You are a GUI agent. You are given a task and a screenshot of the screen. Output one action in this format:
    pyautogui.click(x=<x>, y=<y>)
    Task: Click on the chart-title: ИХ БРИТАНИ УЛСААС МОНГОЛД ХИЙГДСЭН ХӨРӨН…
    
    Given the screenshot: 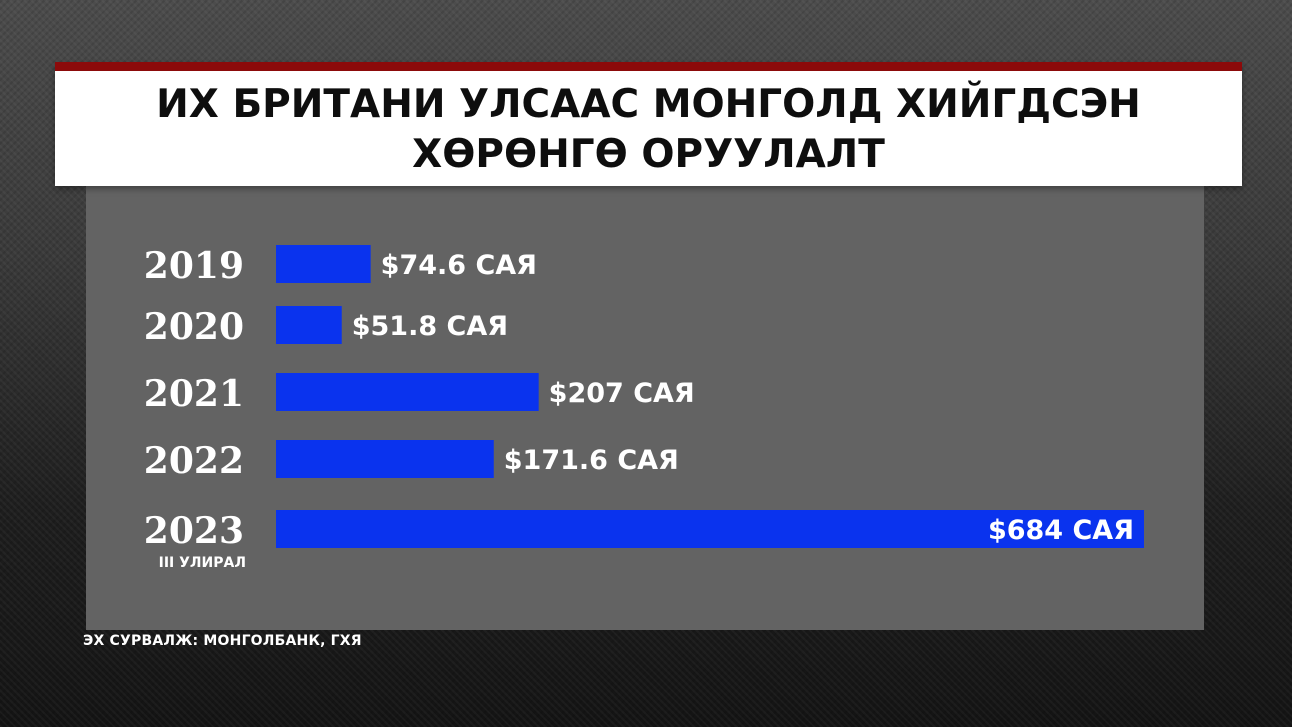 What is the action you would take?
    pyautogui.click(x=648, y=129)
    